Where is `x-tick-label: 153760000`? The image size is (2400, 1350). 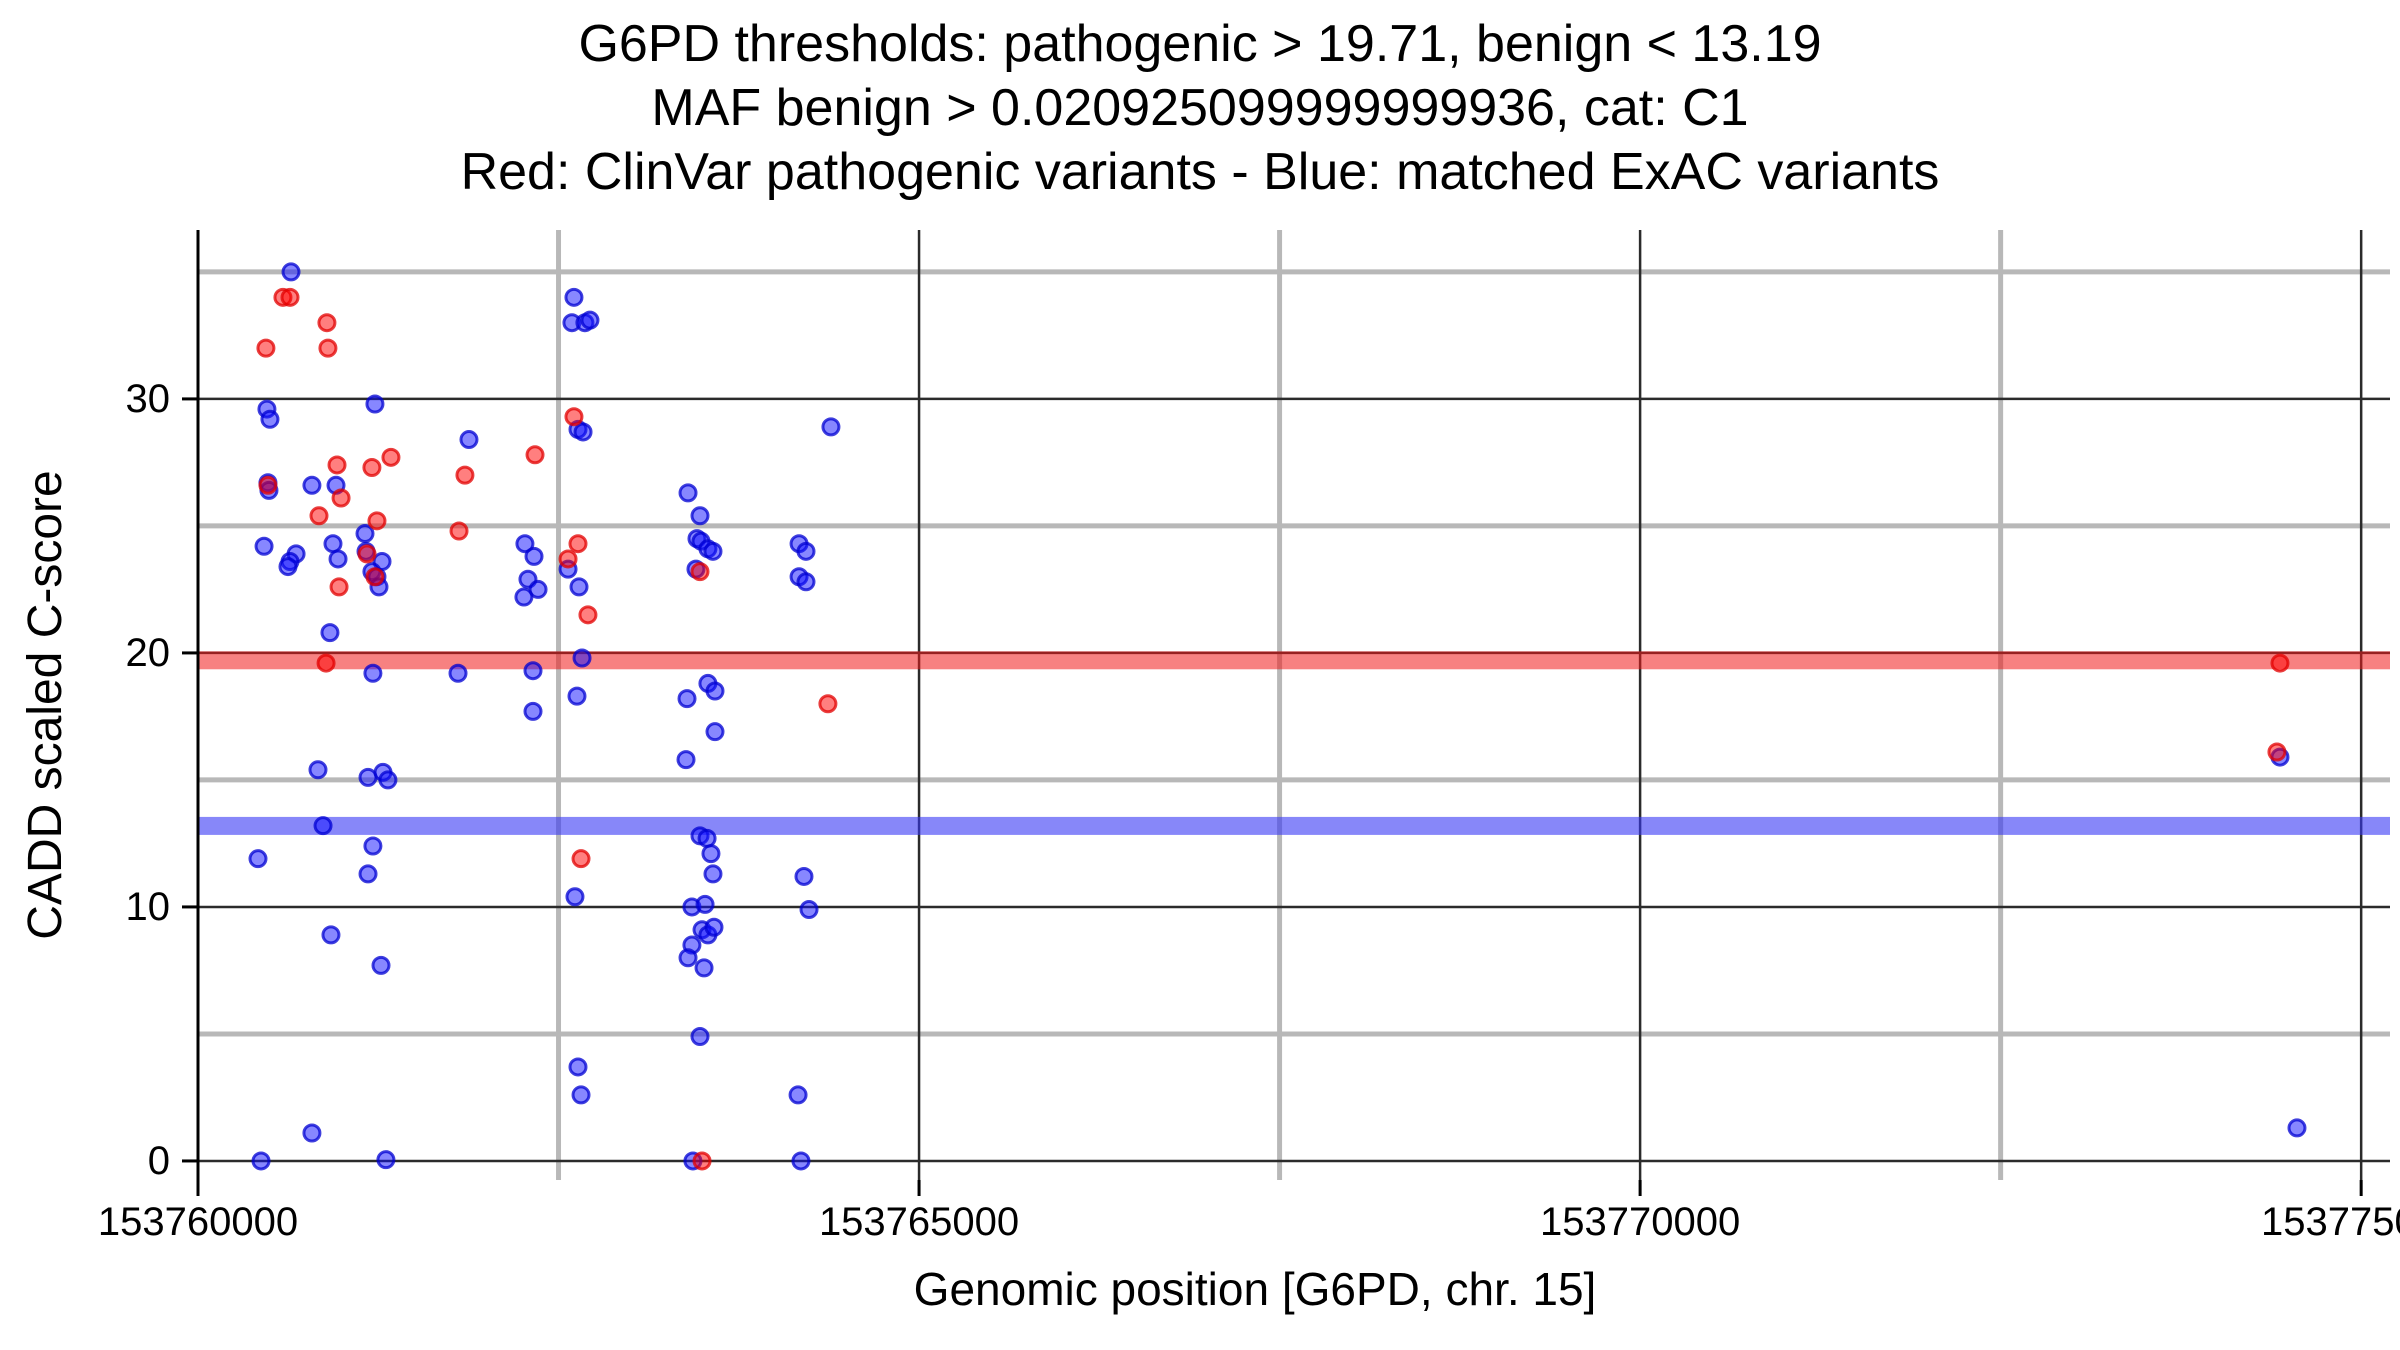 x-tick-label: 153760000 is located at coordinates (198, 1222).